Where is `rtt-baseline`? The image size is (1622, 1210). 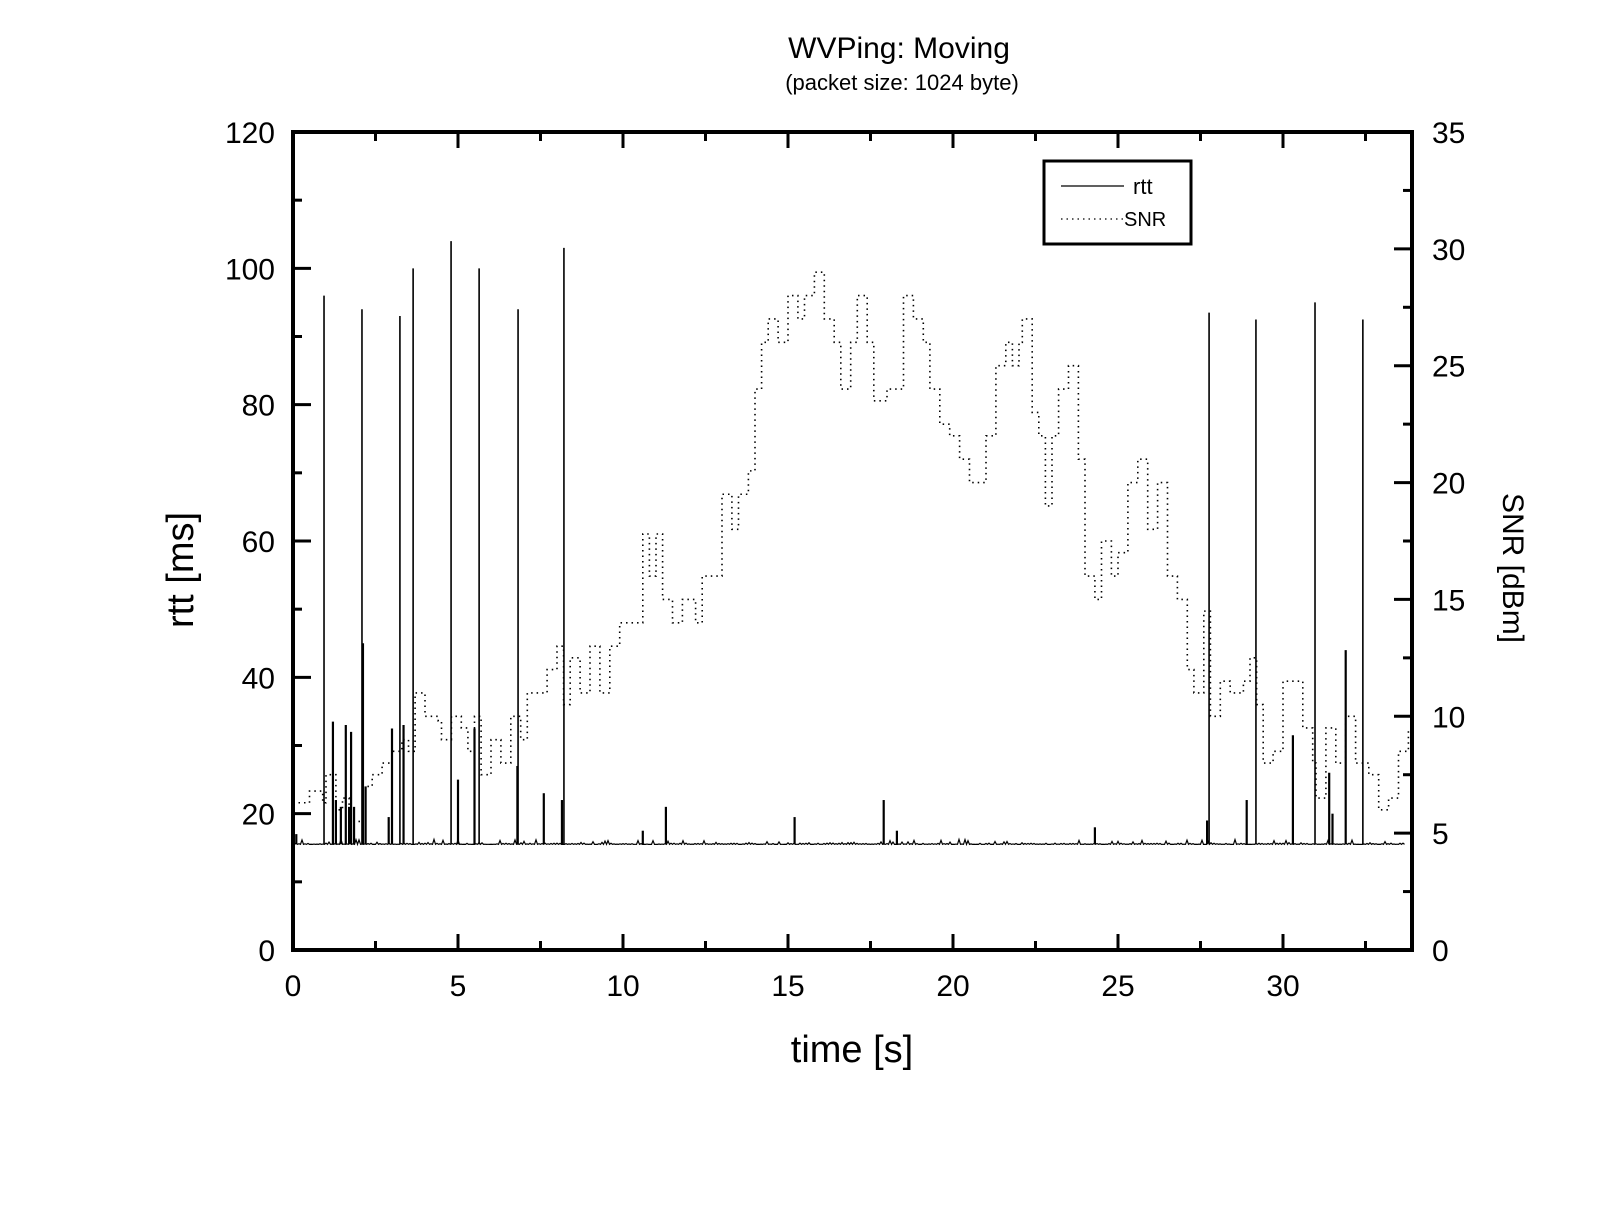
rtt-baseline is located at coordinates (848, 842).